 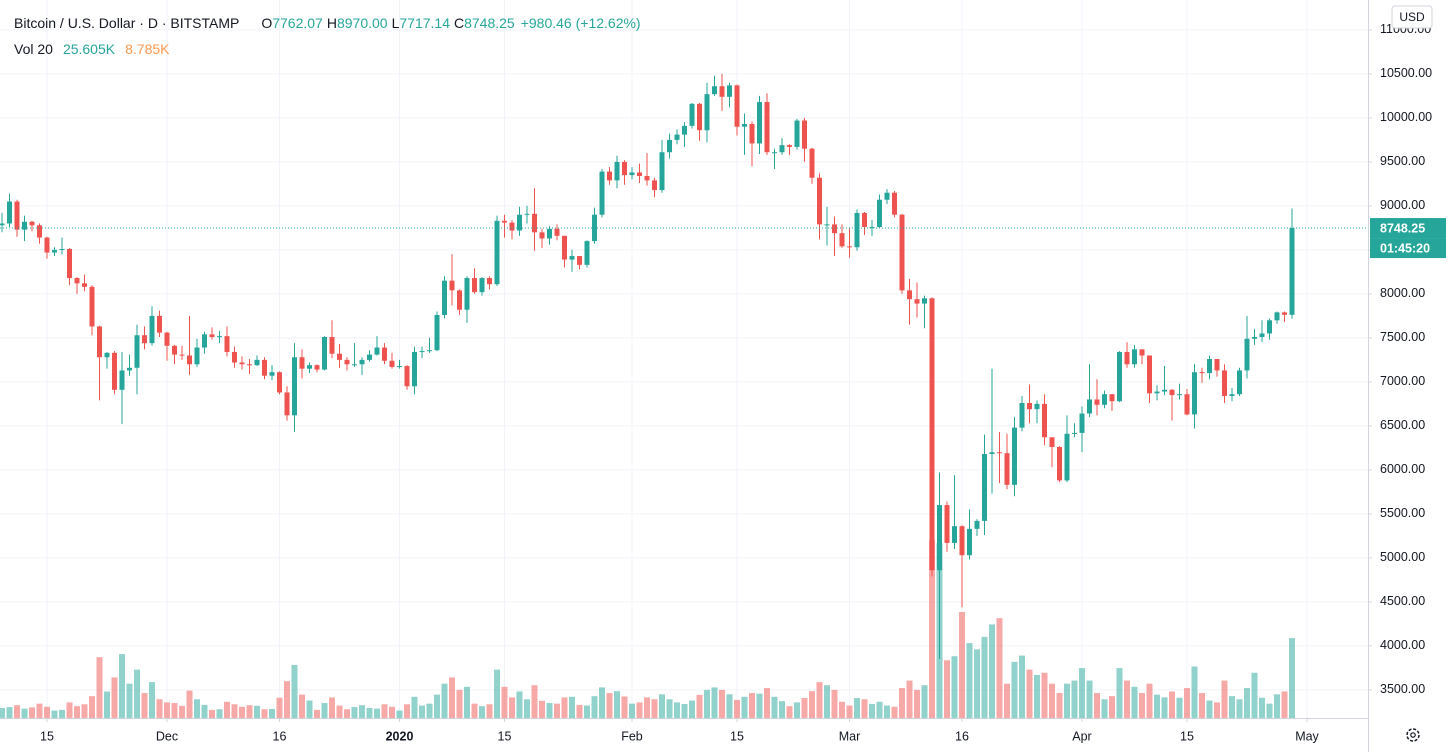 I want to click on change: +980.46 (+12.62%), so click(x=580, y=23).